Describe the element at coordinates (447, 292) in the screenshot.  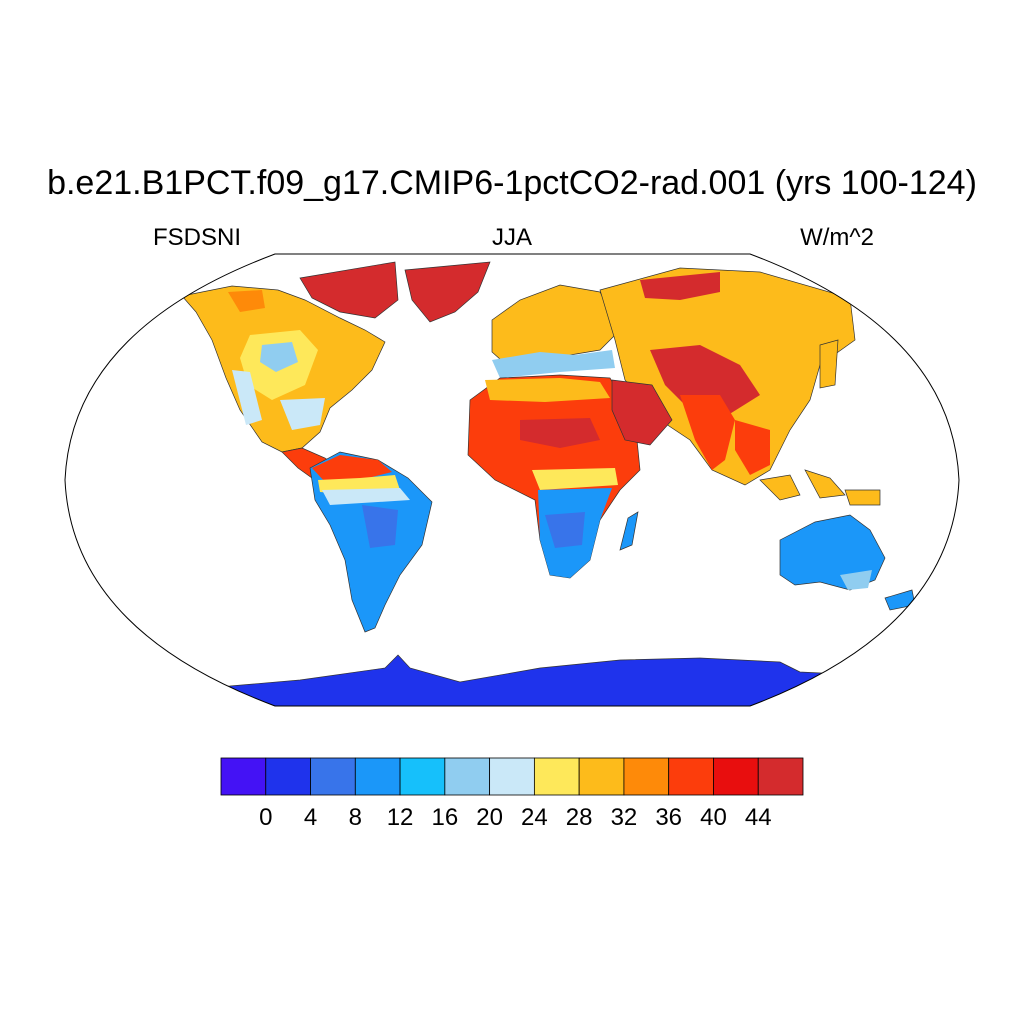
I see `greenland` at that location.